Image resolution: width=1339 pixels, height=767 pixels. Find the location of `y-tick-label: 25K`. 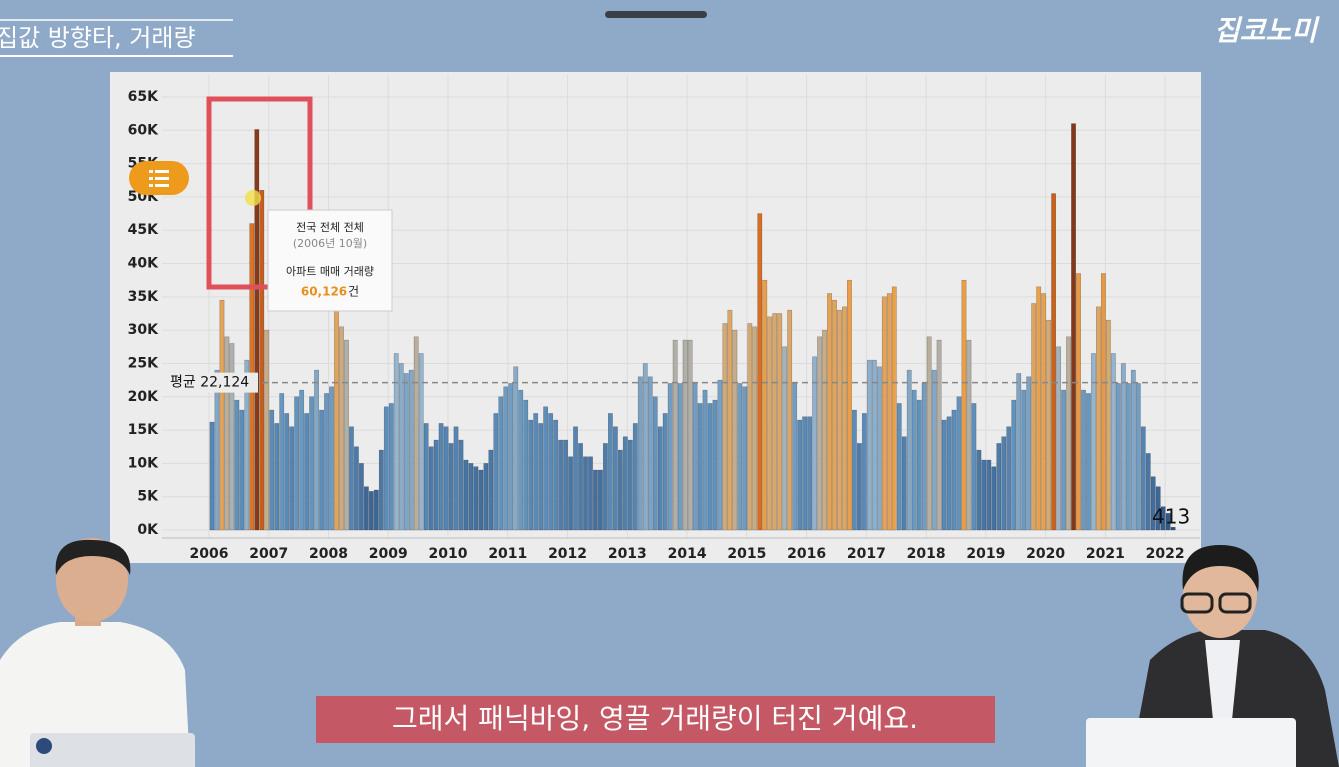

y-tick-label: 25K is located at coordinates (143, 363).